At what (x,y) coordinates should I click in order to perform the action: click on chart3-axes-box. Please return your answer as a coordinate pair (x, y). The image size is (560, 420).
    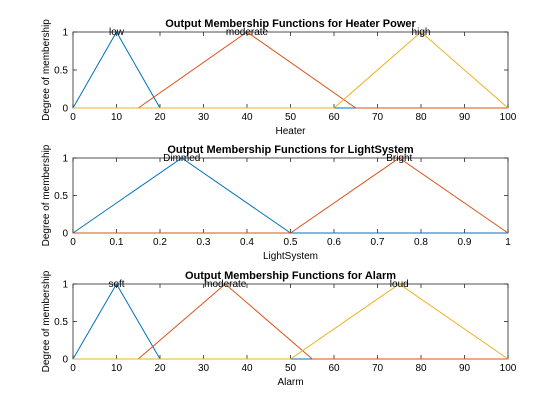
    Looking at the image, I should click on (290, 321).